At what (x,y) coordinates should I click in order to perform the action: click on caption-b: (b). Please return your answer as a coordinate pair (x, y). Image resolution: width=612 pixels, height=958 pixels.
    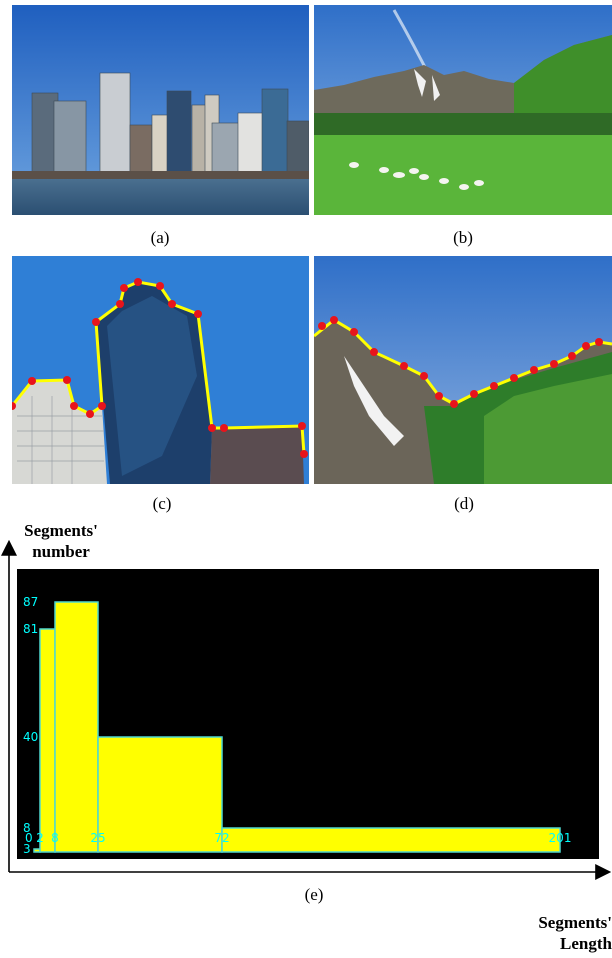
    Looking at the image, I should click on (463, 237).